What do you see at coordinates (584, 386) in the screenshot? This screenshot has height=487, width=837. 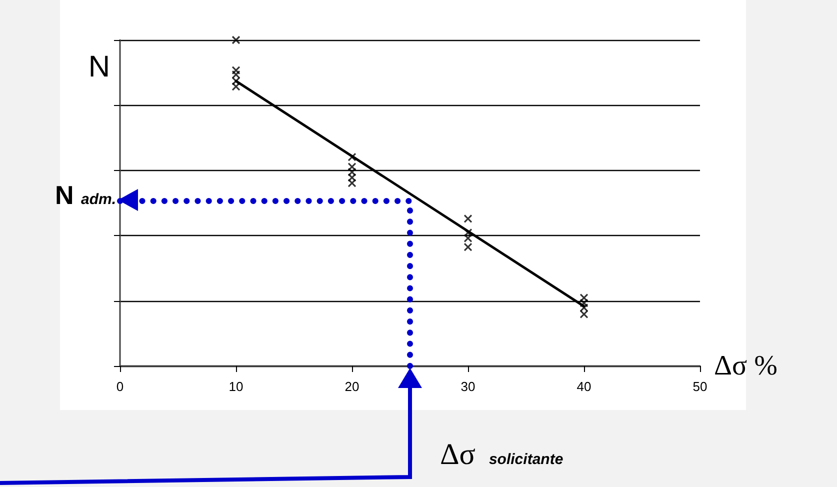 I see `x-tick-label: 40` at bounding box center [584, 386].